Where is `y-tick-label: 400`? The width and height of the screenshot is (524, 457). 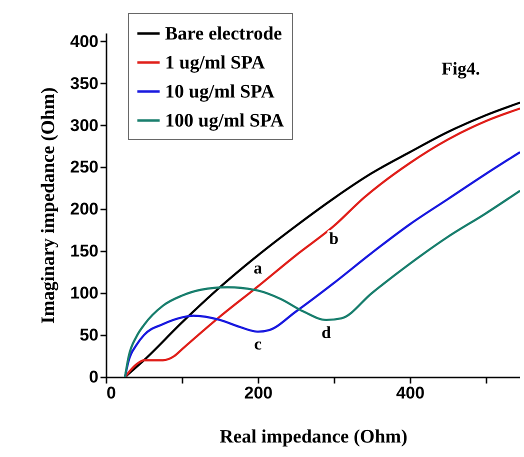 y-tick-label: 400 is located at coordinates (84, 41).